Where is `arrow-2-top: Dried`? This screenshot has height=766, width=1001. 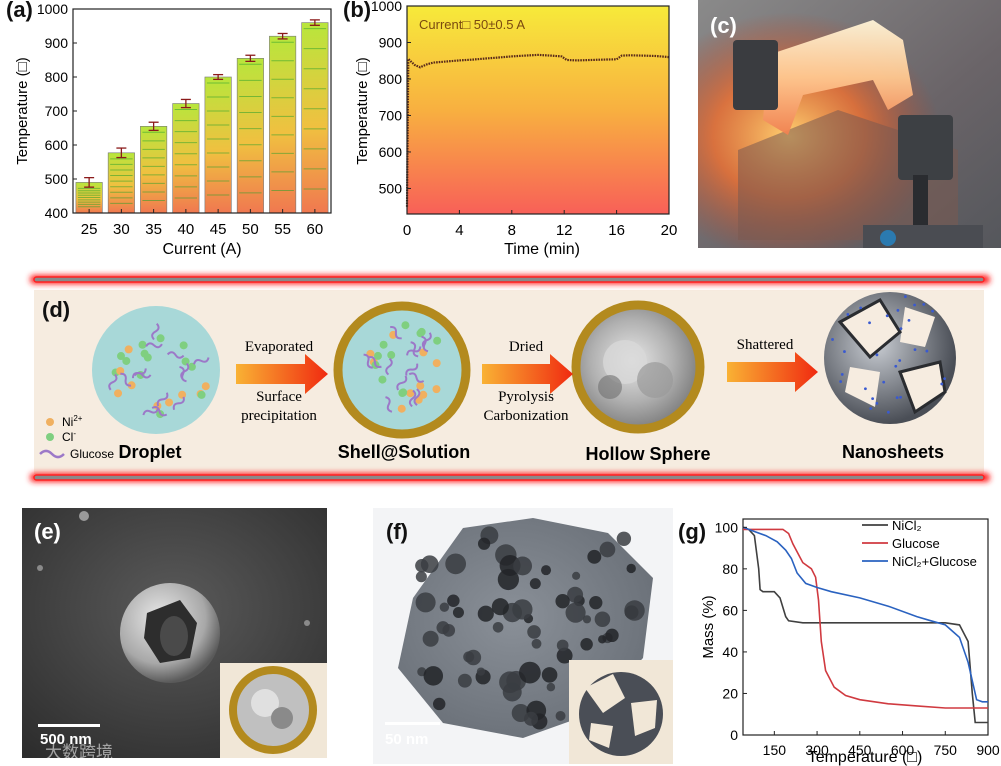 arrow-2-top: Dried is located at coordinates (526, 347).